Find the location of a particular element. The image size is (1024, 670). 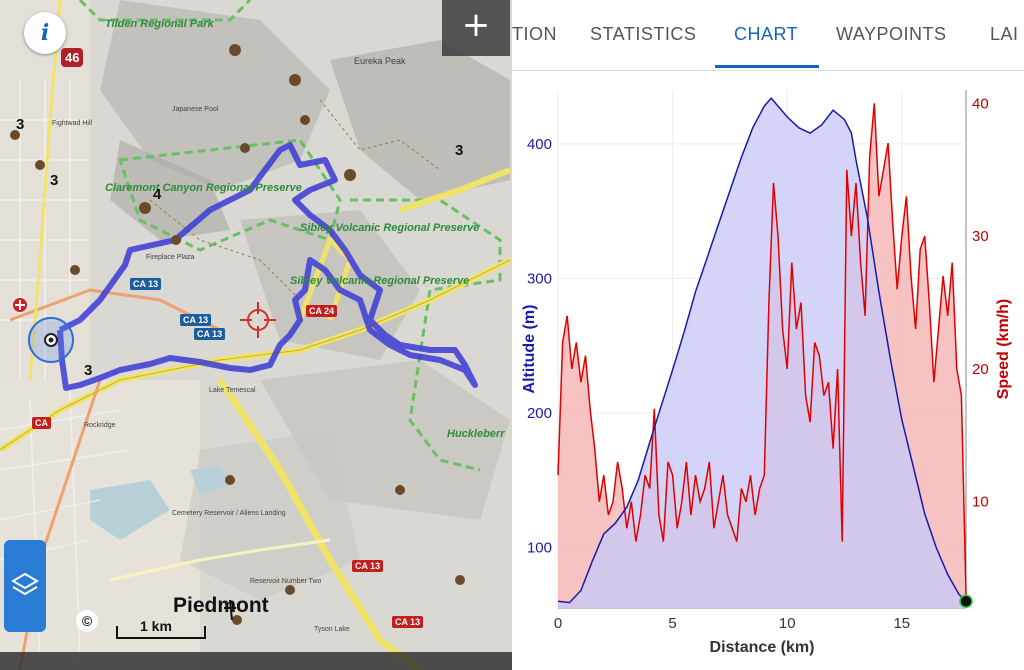

tab-information: TION is located at coordinates (534, 34).